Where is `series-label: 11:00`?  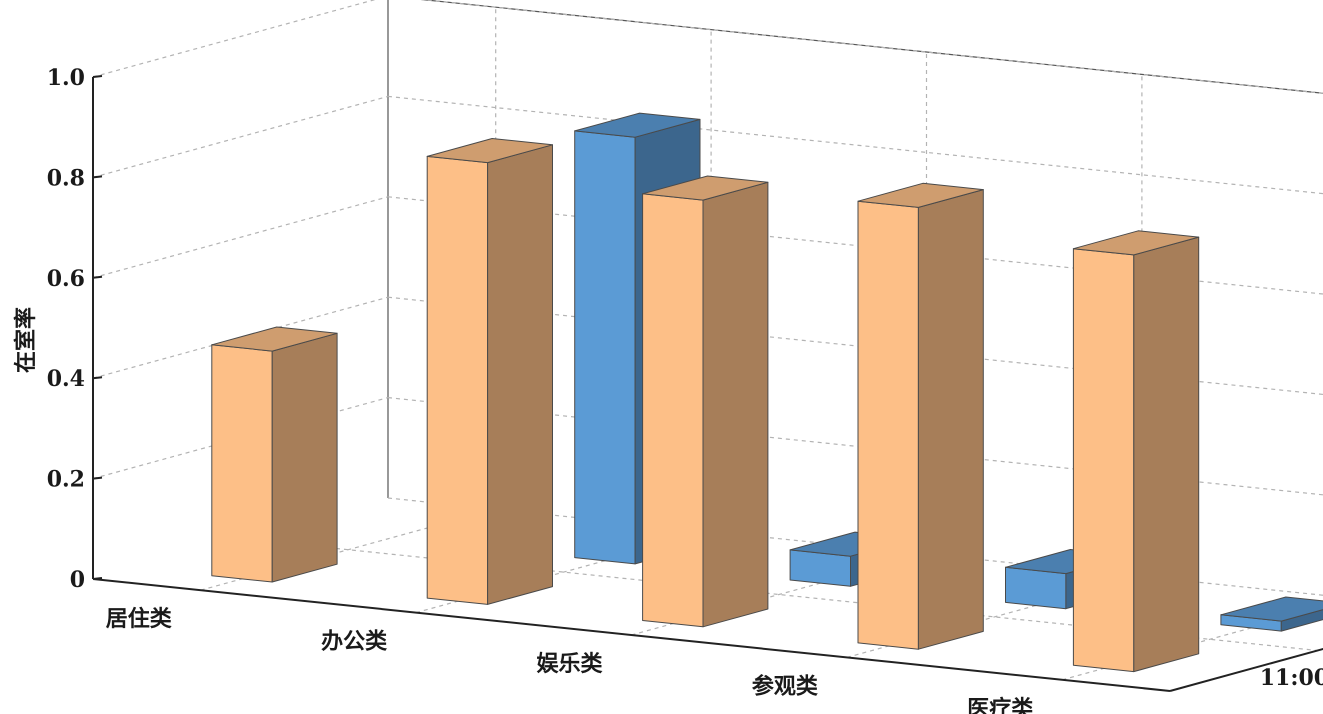 series-label: 11:00 is located at coordinates (1291, 678).